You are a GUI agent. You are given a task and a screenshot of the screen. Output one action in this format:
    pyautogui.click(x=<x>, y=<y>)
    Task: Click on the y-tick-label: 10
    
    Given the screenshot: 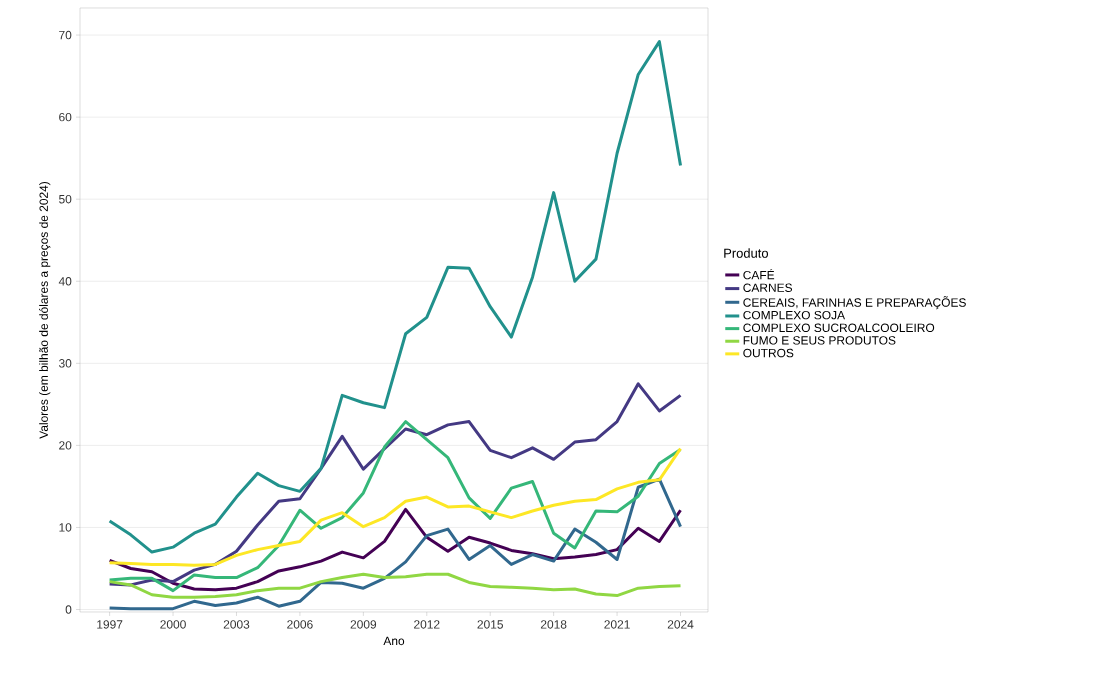 What is the action you would take?
    pyautogui.click(x=65, y=527)
    